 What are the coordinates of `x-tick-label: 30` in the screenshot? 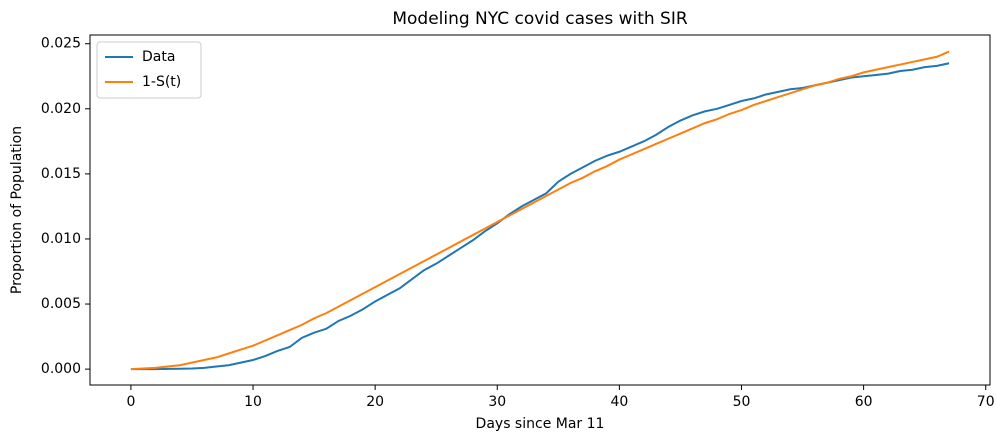 It's located at (497, 402).